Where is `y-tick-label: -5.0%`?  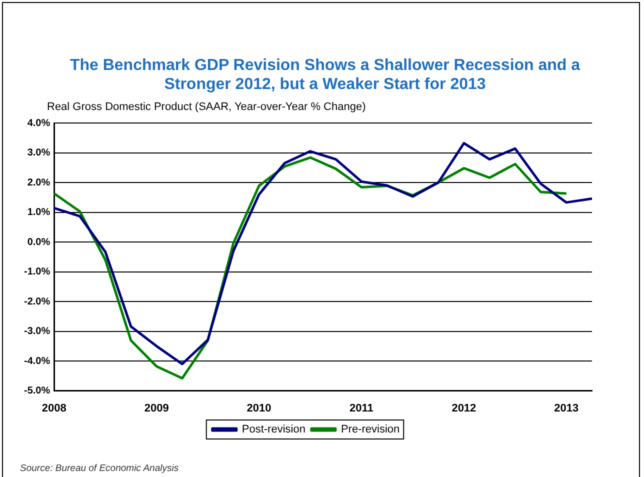
y-tick-label: -5.0% is located at coordinates (37, 391).